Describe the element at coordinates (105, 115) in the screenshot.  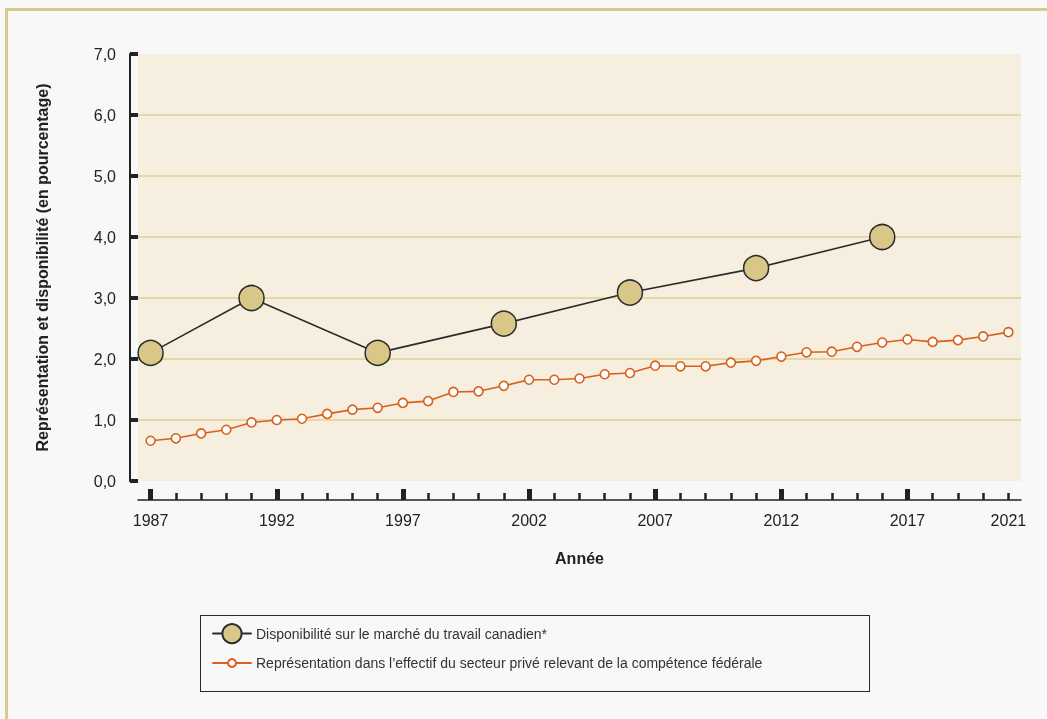
I see `y-tick-label: 6,0` at that location.